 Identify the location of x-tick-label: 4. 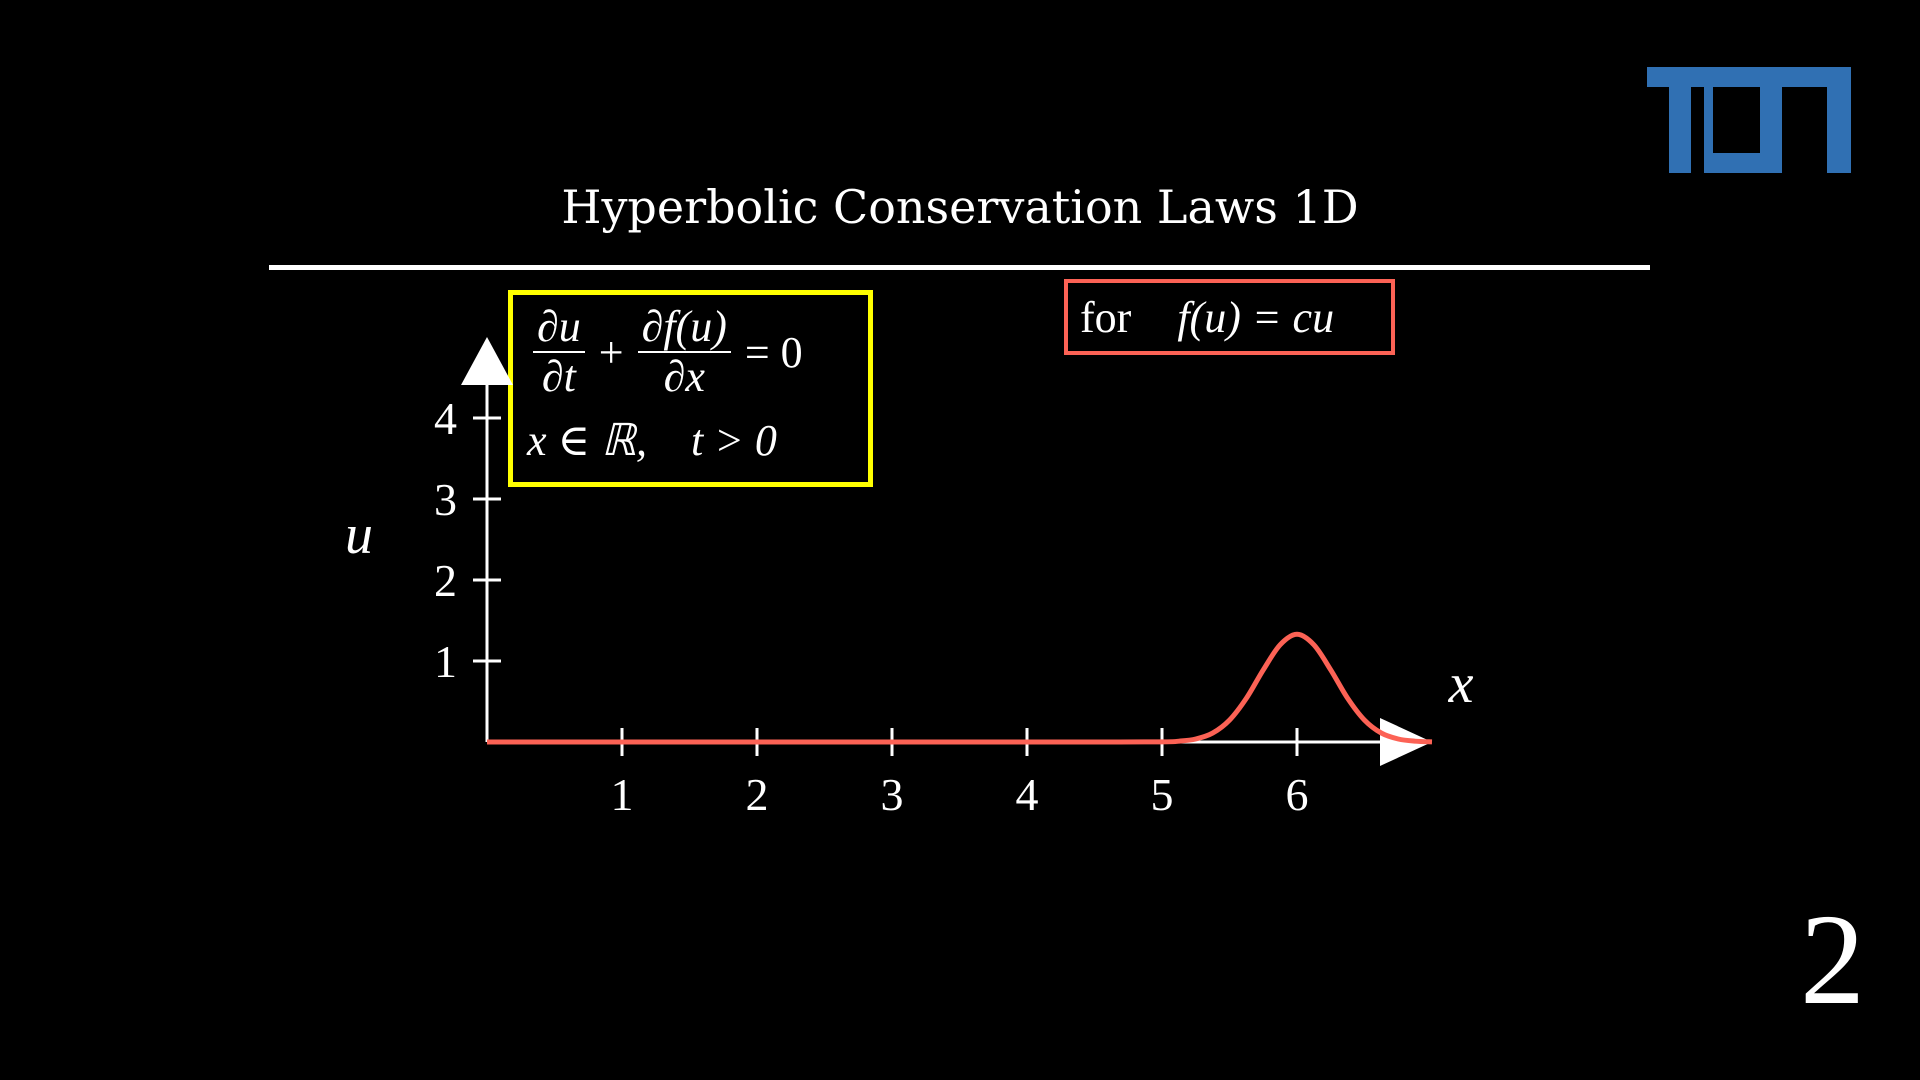
(1027, 794).